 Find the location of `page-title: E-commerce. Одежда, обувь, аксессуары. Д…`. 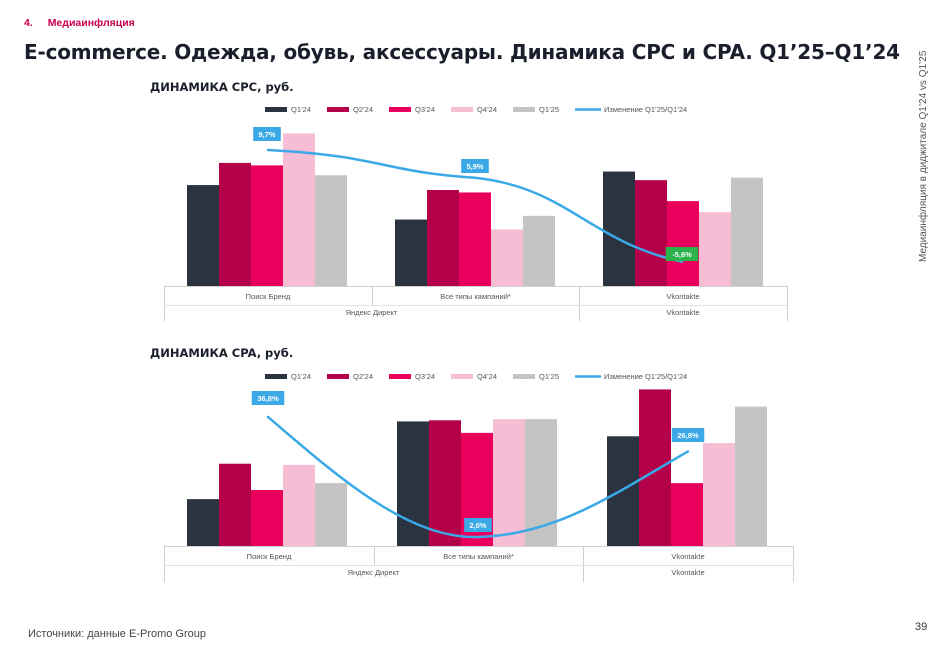

page-title: E-commerce. Одежда, обувь, аксессуары. Д… is located at coordinates (462, 52).